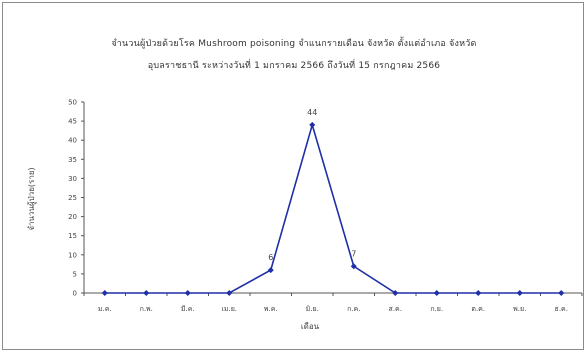  I want to click on y-tick-label: 50, so click(72, 103).